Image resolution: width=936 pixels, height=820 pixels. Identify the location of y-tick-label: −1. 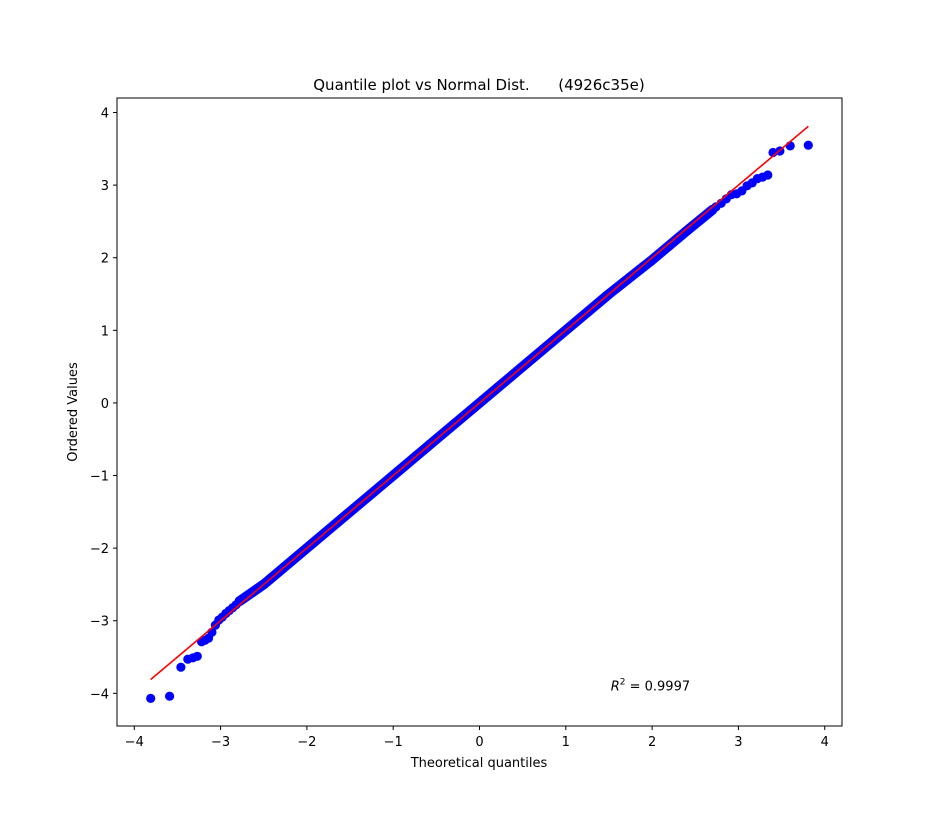
(99, 477).